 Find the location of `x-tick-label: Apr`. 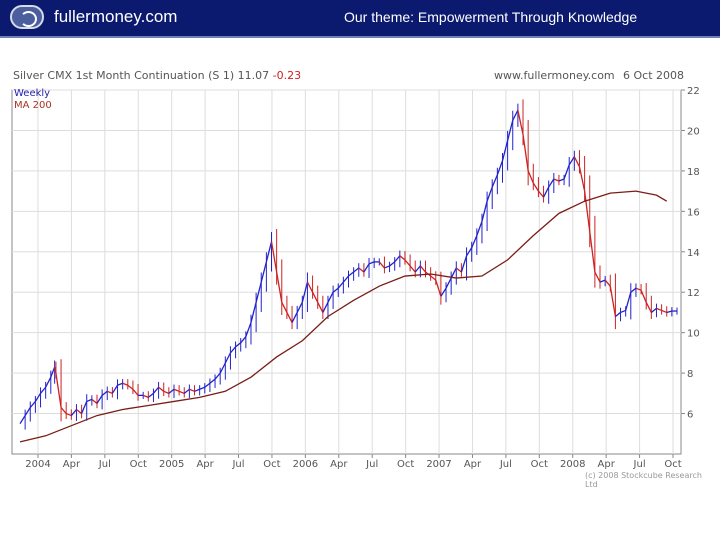

x-tick-label: Apr is located at coordinates (339, 464).